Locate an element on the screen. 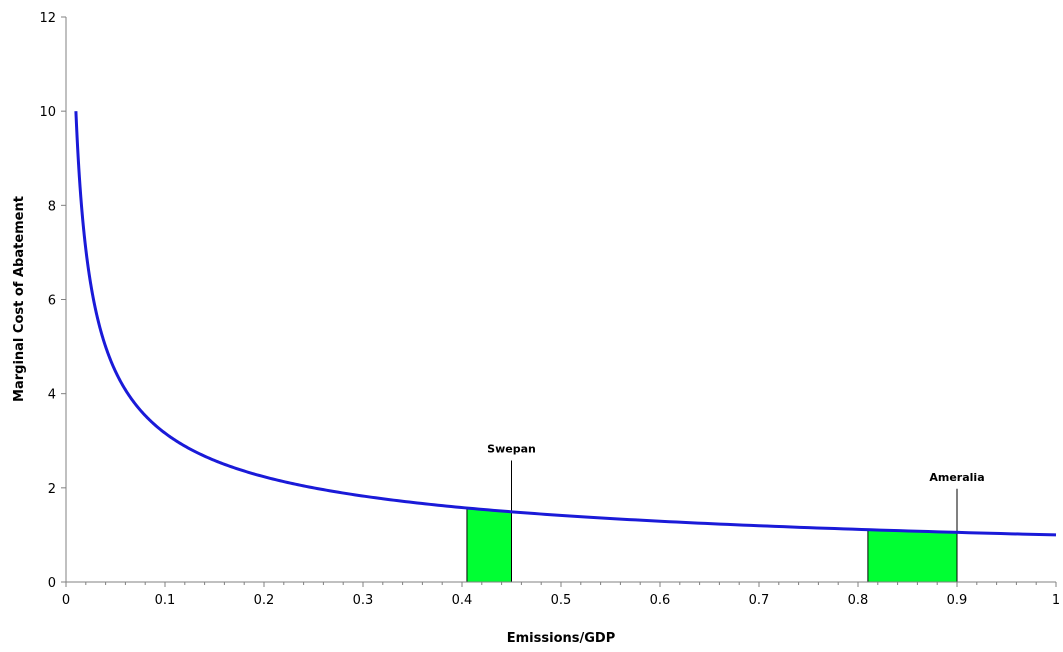 Image resolution: width=1063 pixels, height=652 pixels. x-tick-label: 0.5 is located at coordinates (561, 600).